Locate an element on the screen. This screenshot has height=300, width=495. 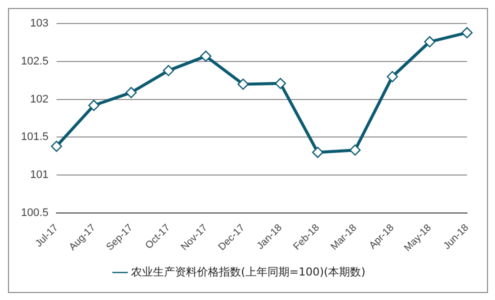
y-tick-label: 100.5 is located at coordinates (34, 212).